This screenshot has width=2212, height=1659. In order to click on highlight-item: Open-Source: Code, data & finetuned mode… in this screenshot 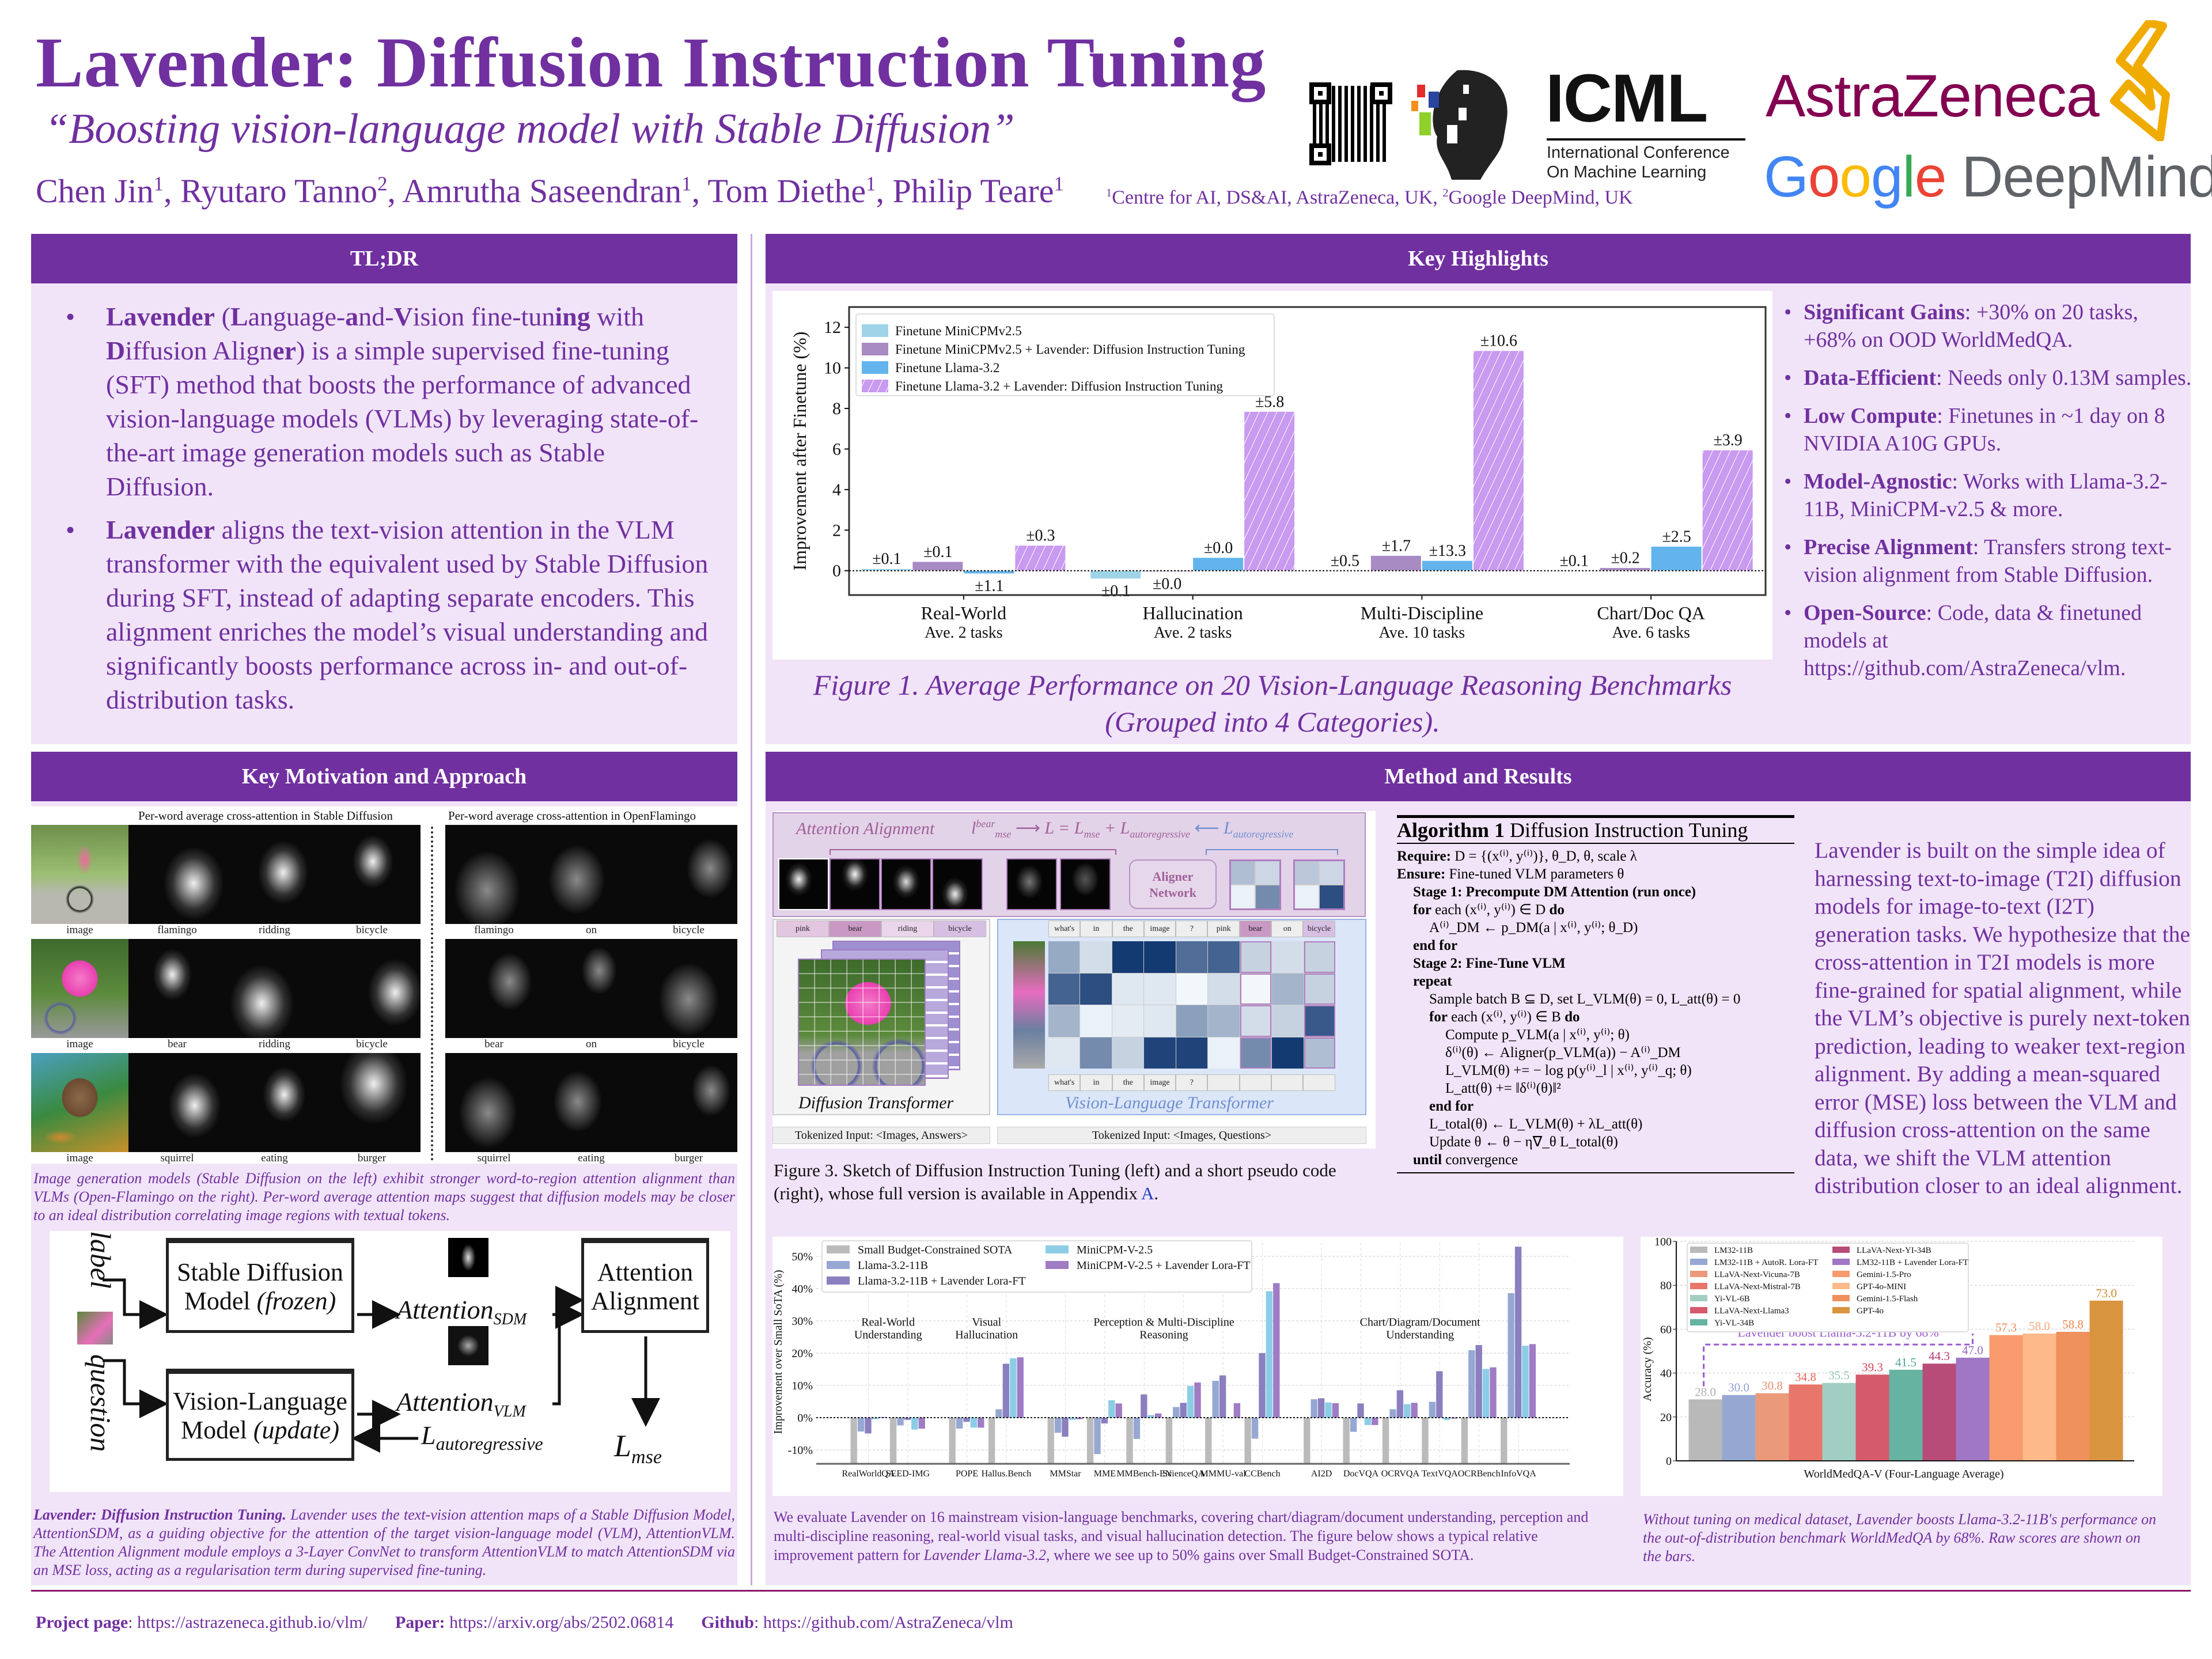, I will do `click(1988, 640)`.